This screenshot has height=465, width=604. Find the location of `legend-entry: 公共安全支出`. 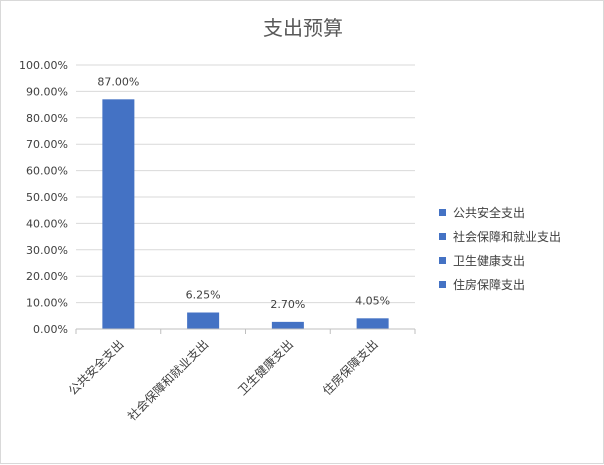

legend-entry: 公共安全支出 is located at coordinates (489, 212).